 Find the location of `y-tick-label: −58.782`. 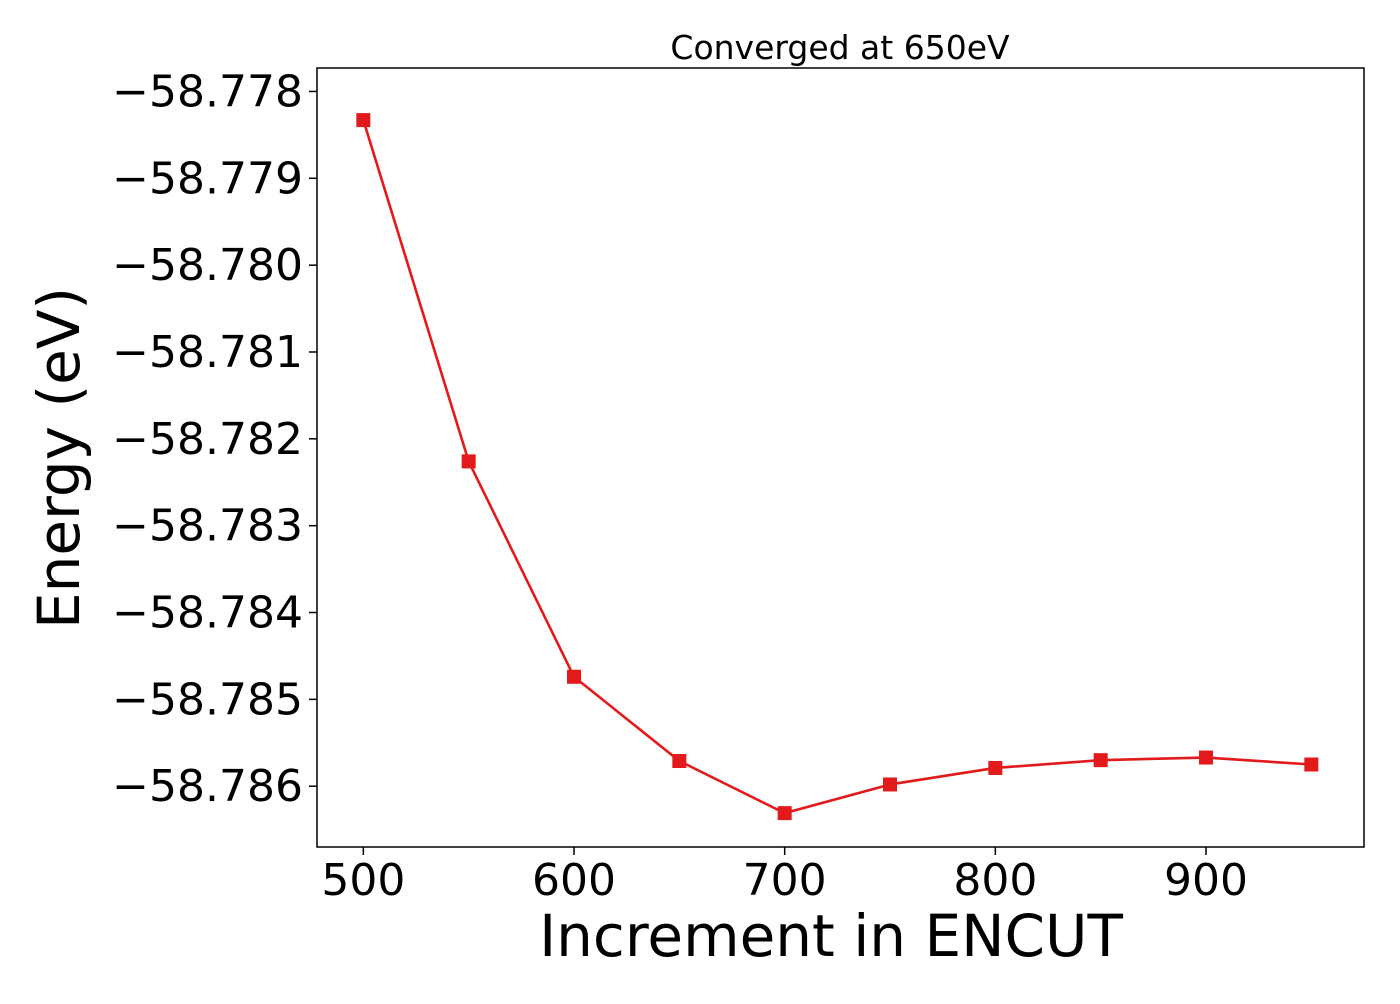

y-tick-label: −58.782 is located at coordinates (207, 439).